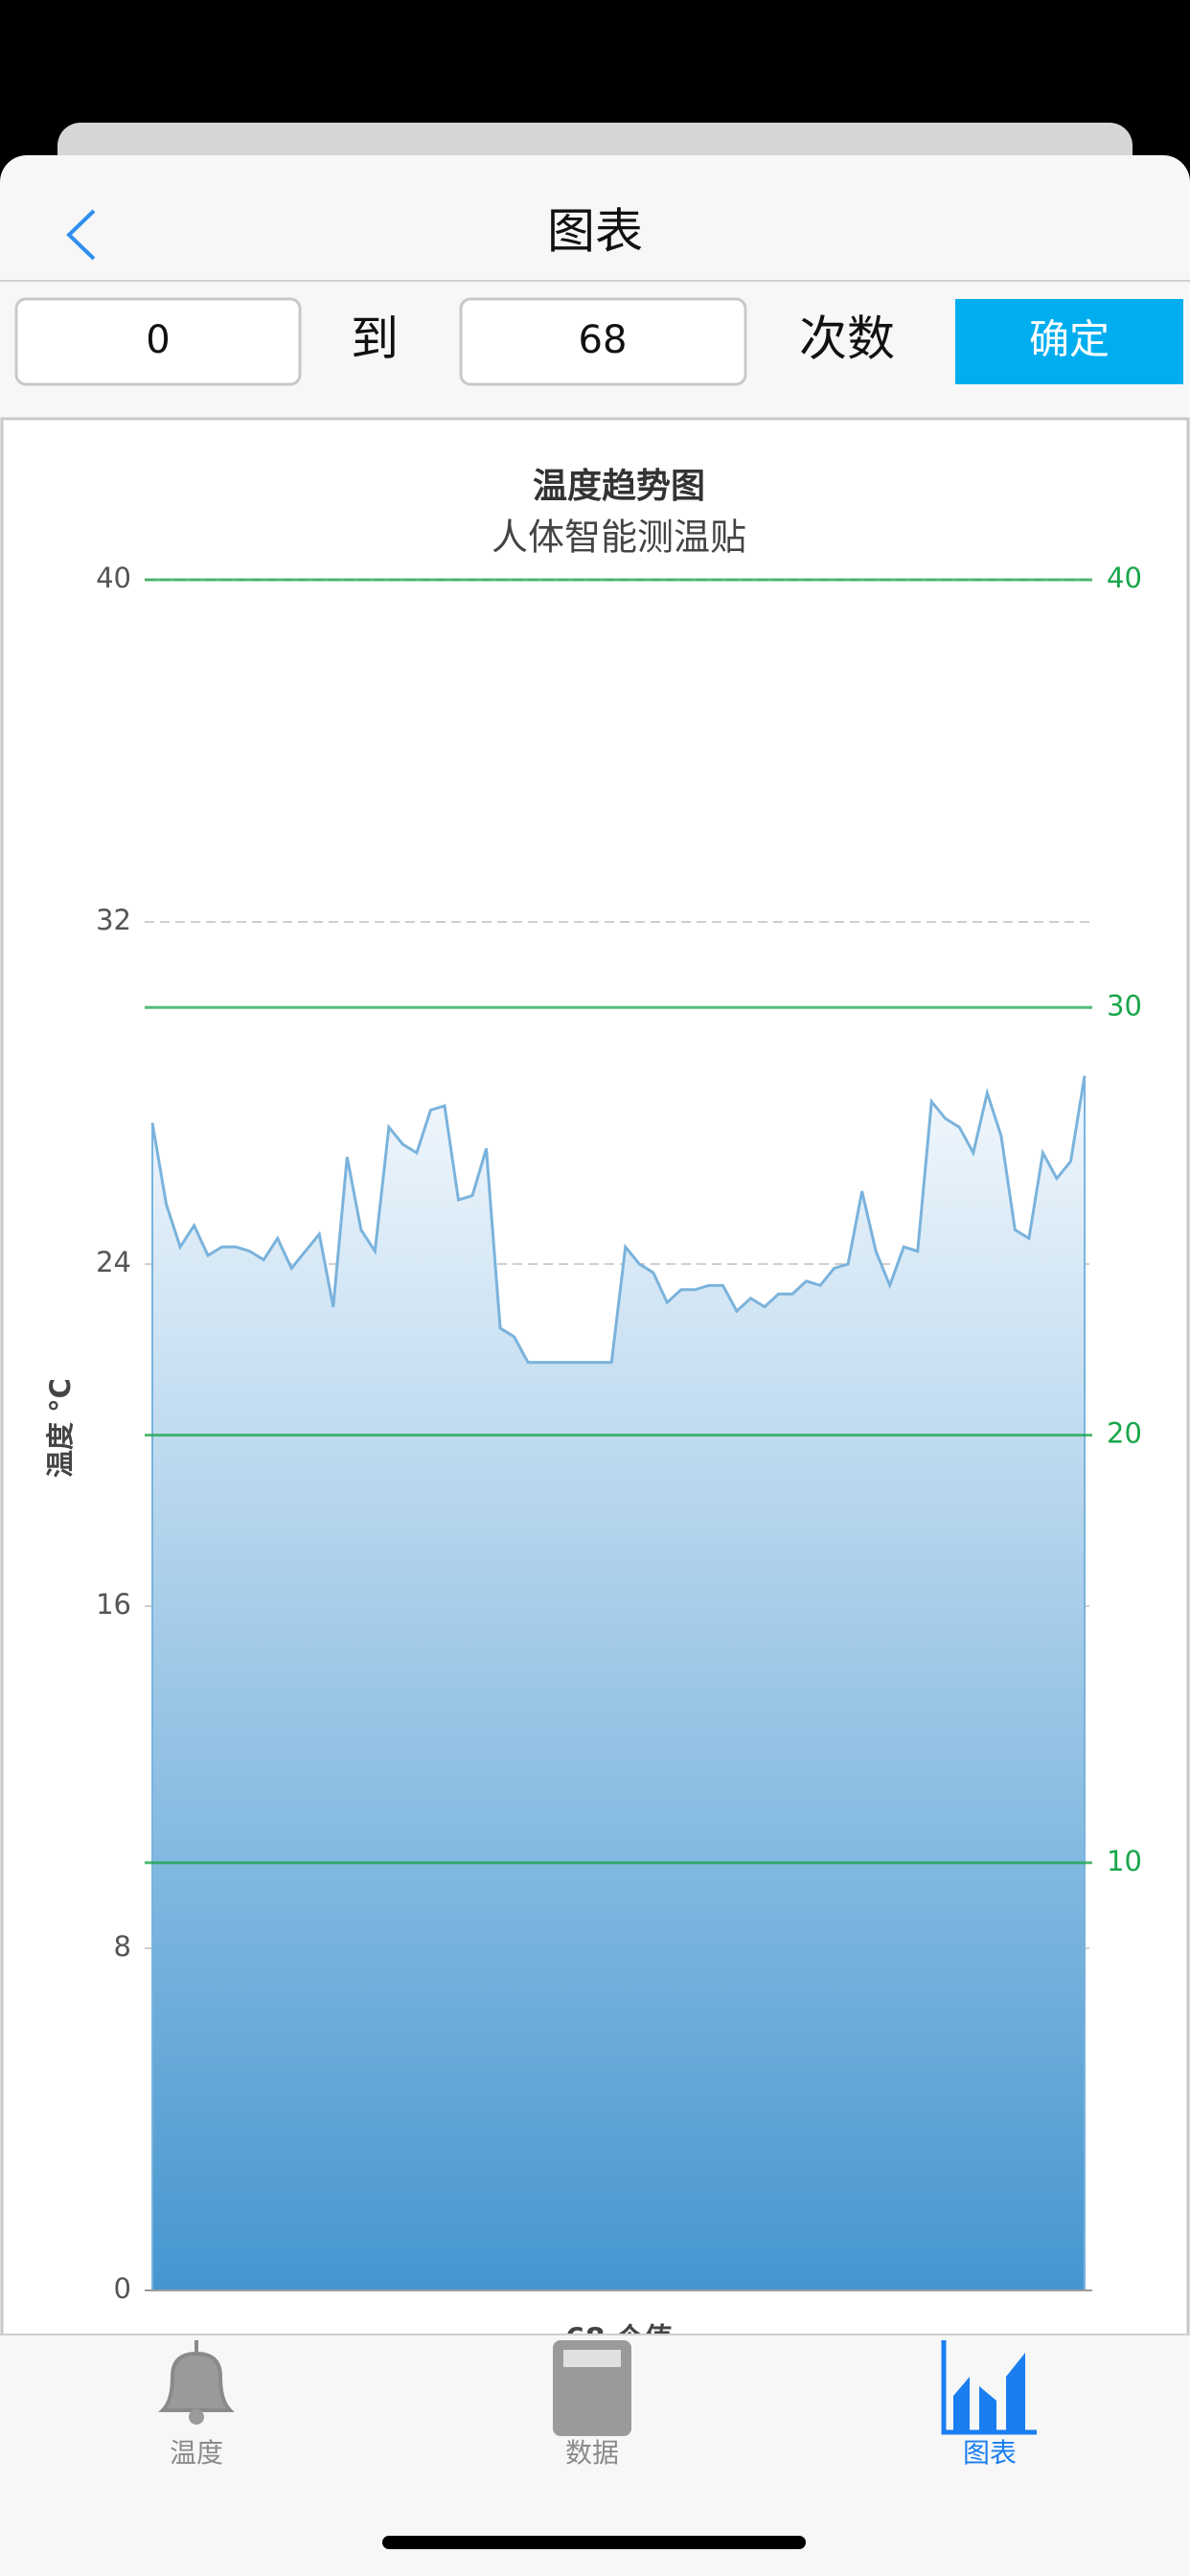 This screenshot has height=2576, width=1190. What do you see at coordinates (595, 232) in the screenshot?
I see `header-title: 图表` at bounding box center [595, 232].